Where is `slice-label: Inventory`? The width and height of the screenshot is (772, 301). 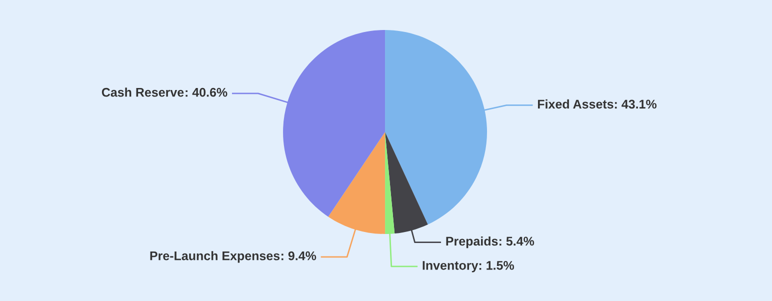
slice-label: Inventory is located at coordinates (450, 266).